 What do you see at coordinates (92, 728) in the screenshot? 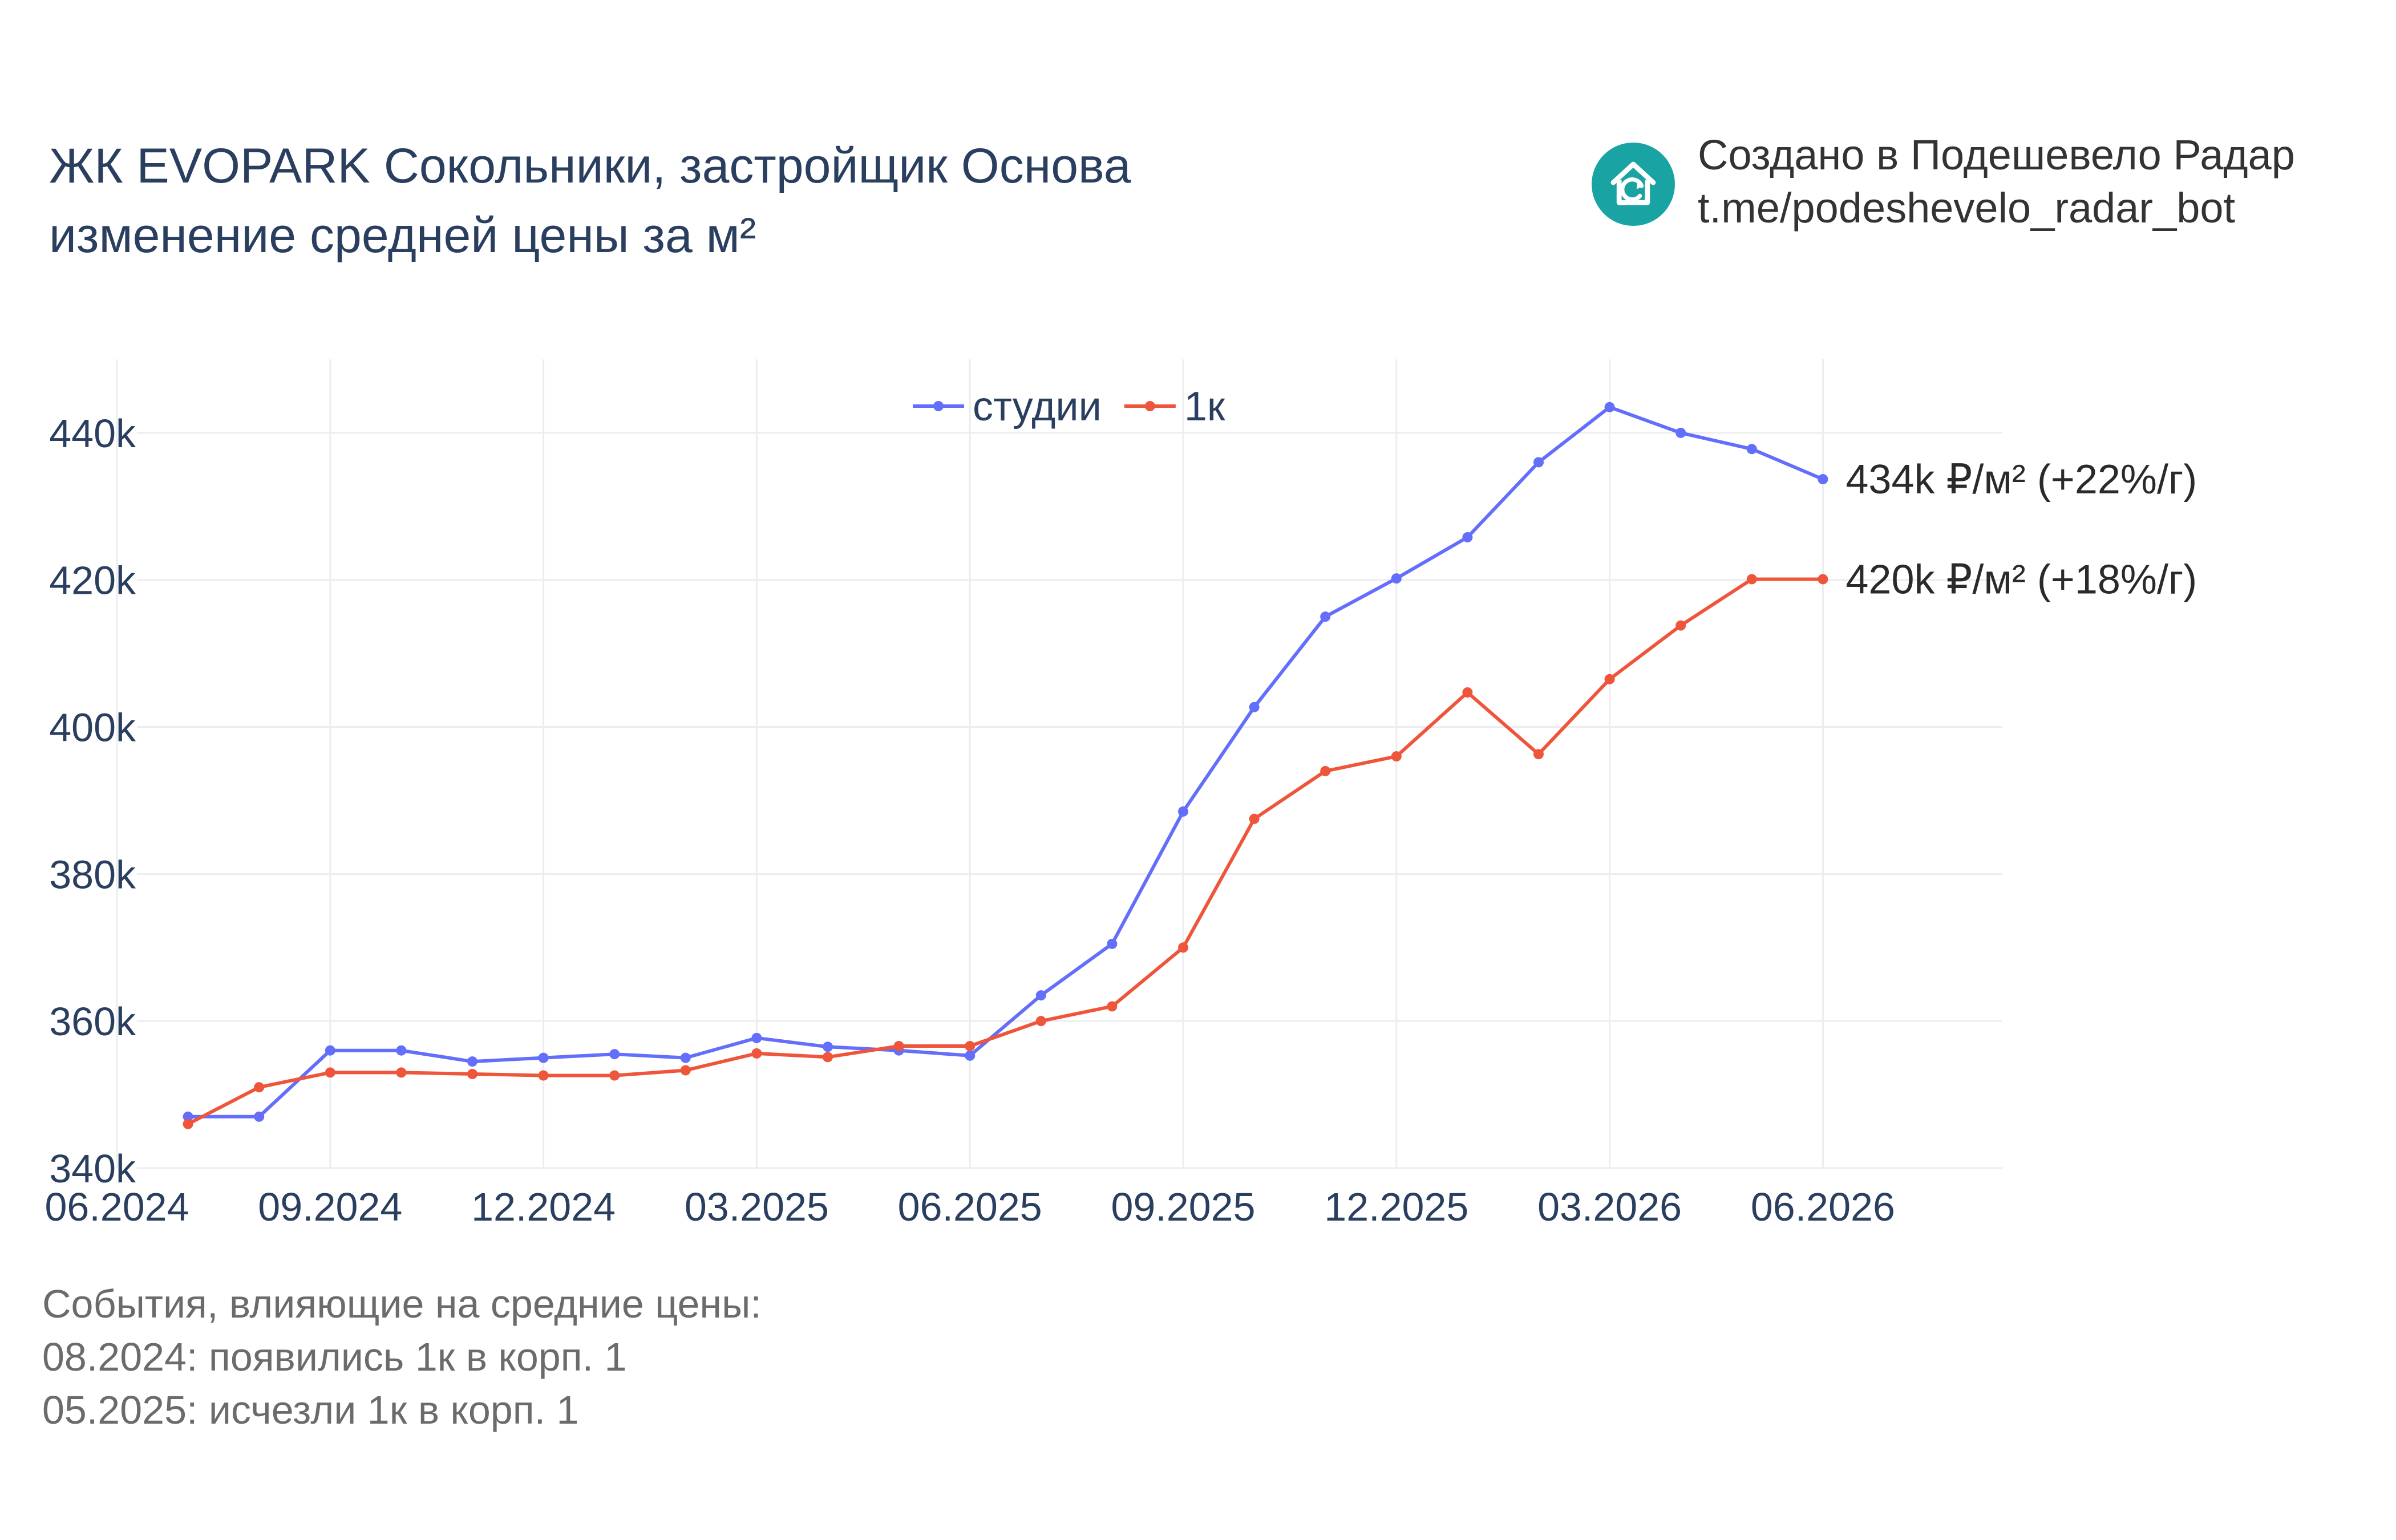
I see `y-tick-label: 400k` at bounding box center [92, 728].